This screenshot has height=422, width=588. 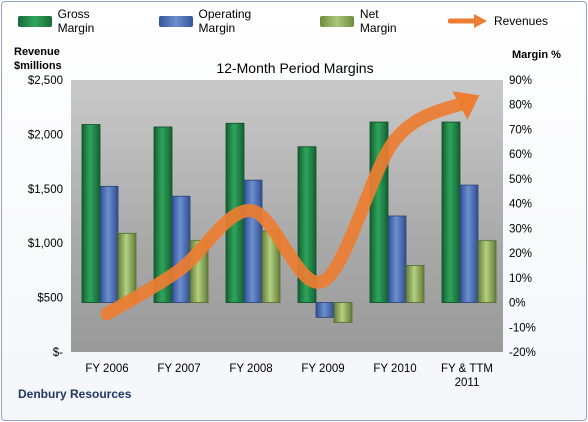 I want to click on x-tick-label: FY & TTM, so click(x=467, y=369).